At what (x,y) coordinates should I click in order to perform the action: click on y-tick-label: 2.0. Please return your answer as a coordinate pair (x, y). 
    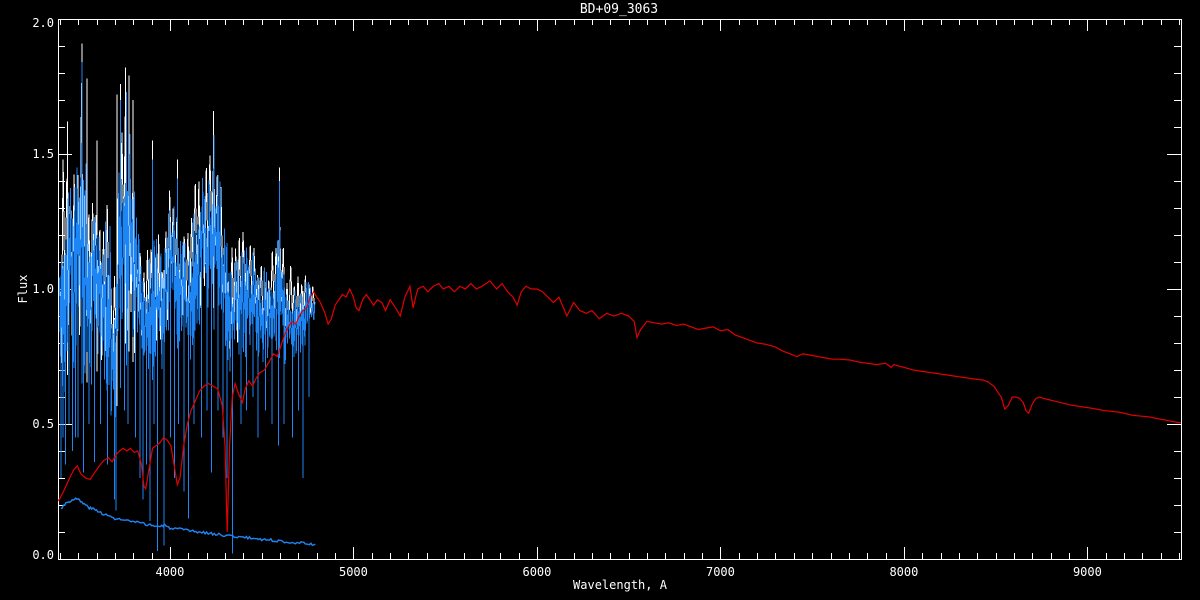
    Looking at the image, I should click on (43, 23).